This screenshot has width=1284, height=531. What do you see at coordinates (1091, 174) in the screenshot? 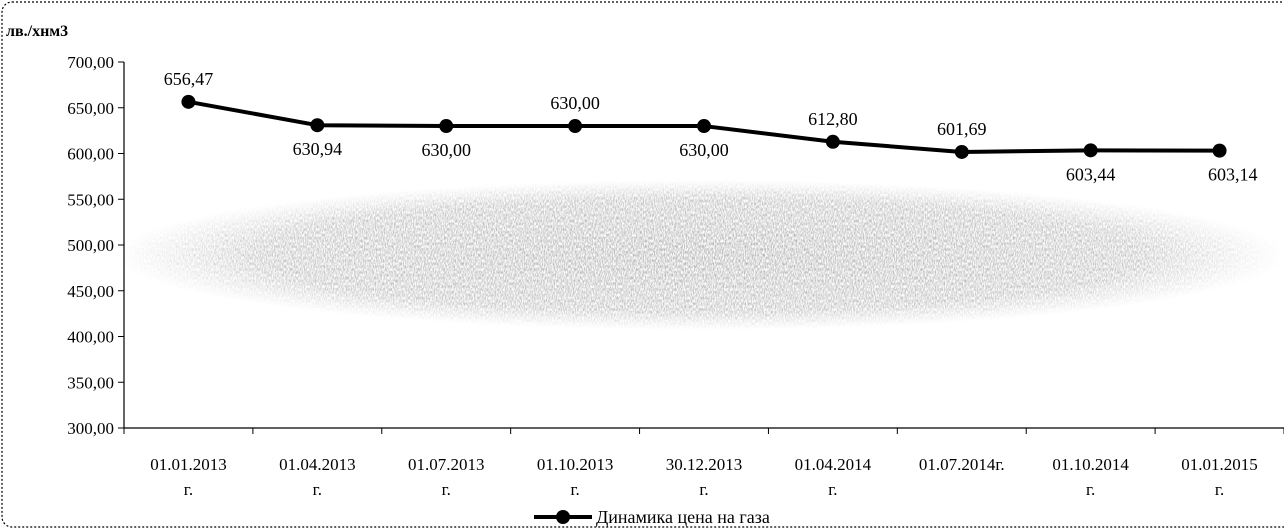
I see `data-label: 603,44` at bounding box center [1091, 174].